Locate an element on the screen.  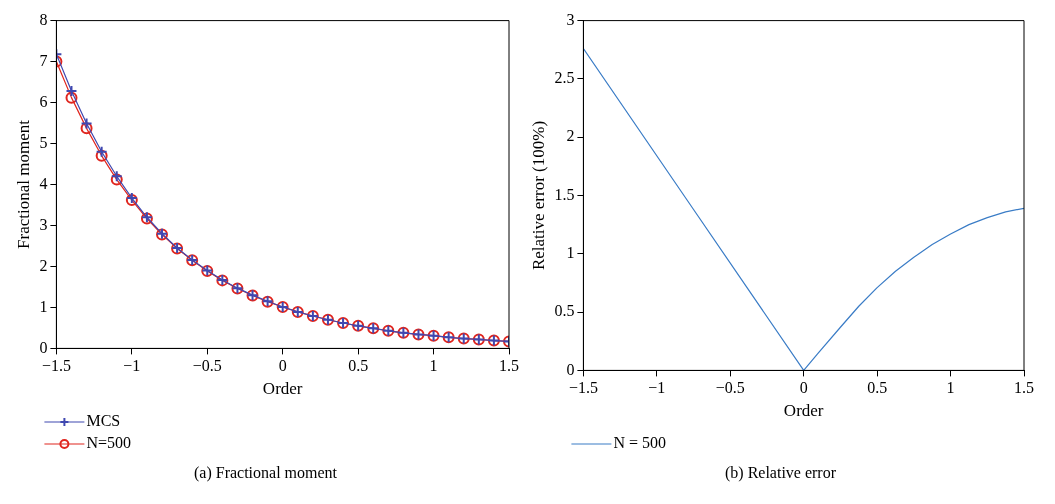
y-tick-label: 7 is located at coordinates (43, 60).